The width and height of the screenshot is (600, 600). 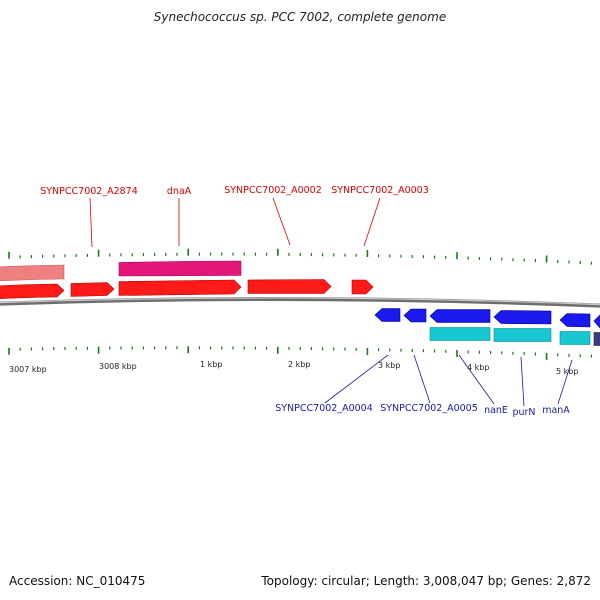 What do you see at coordinates (380, 216) in the screenshot?
I see `callout-A0003: SYNPCC7002_A0003` at bounding box center [380, 216].